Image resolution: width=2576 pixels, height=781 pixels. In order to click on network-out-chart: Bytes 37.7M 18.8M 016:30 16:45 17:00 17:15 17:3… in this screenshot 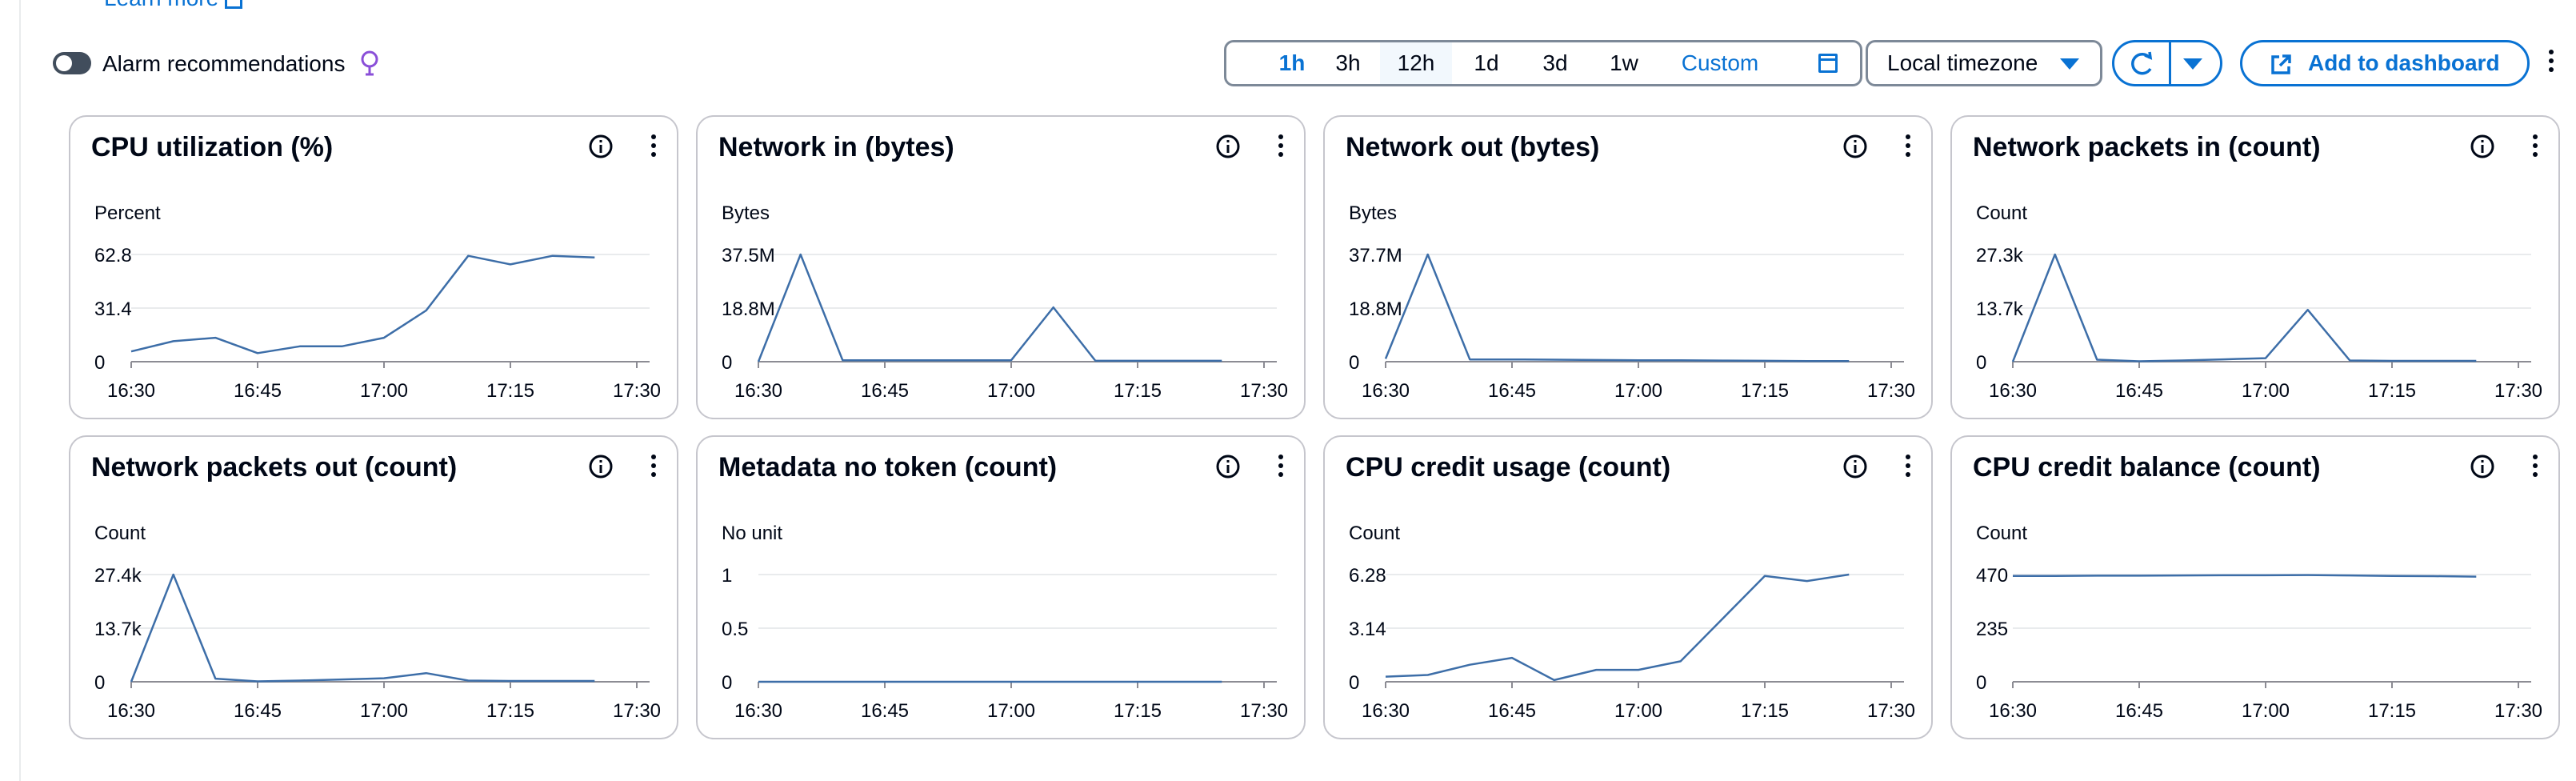, I will do `click(1632, 302)`.